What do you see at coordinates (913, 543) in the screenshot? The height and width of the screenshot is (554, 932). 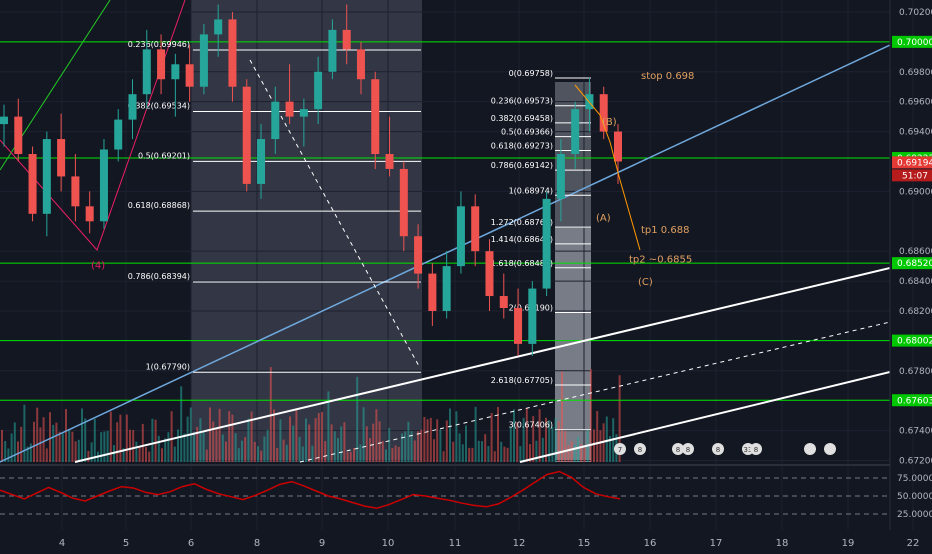 I see `x-axis-tick-label: 22` at bounding box center [913, 543].